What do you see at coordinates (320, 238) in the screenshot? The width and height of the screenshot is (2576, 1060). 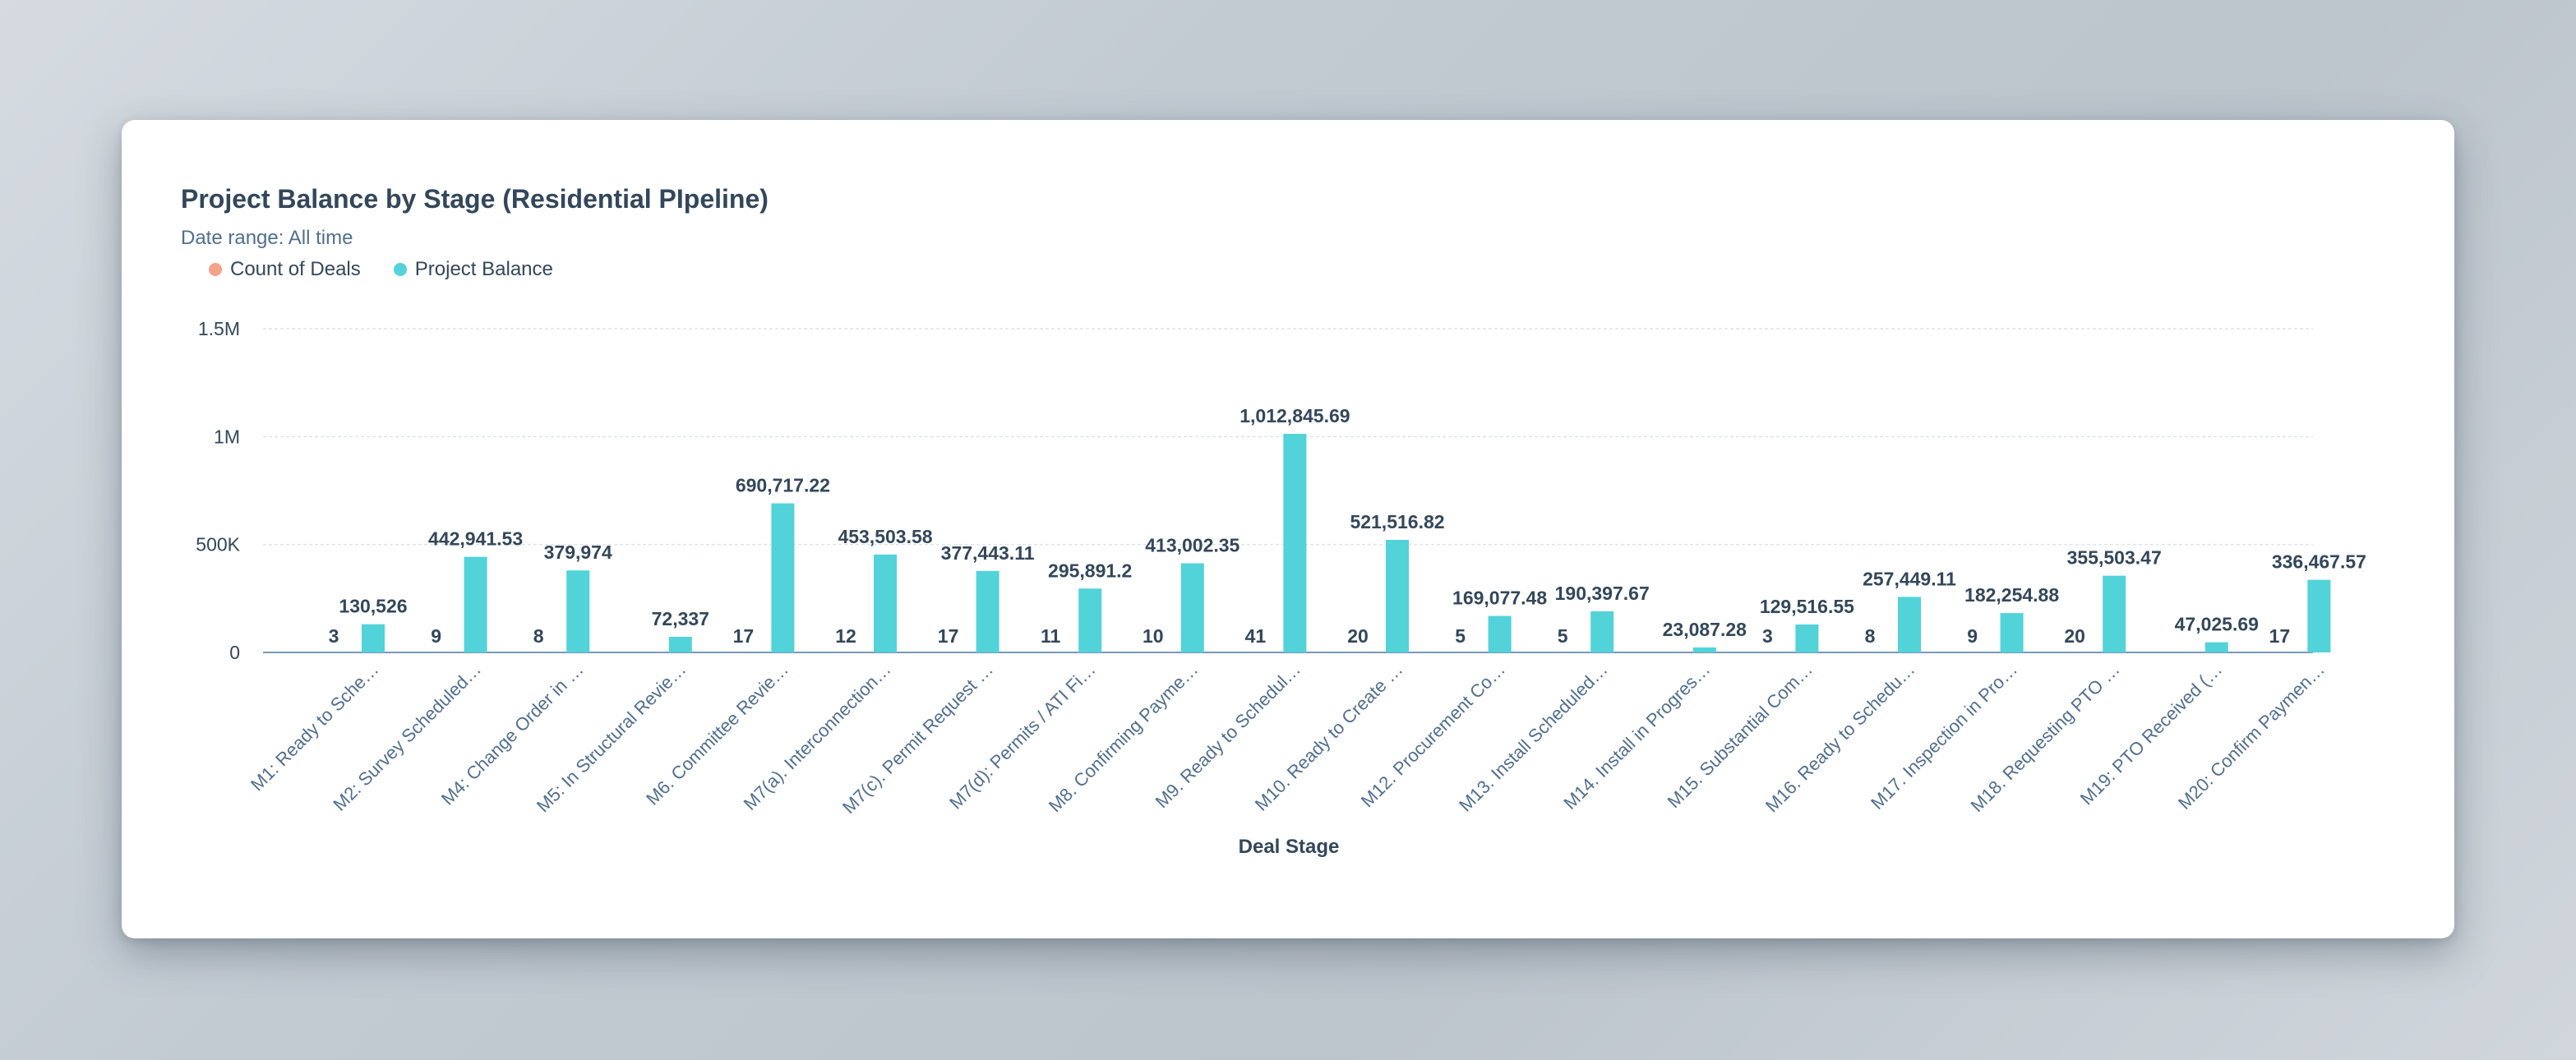 I see `date-range-value: All time` at bounding box center [320, 238].